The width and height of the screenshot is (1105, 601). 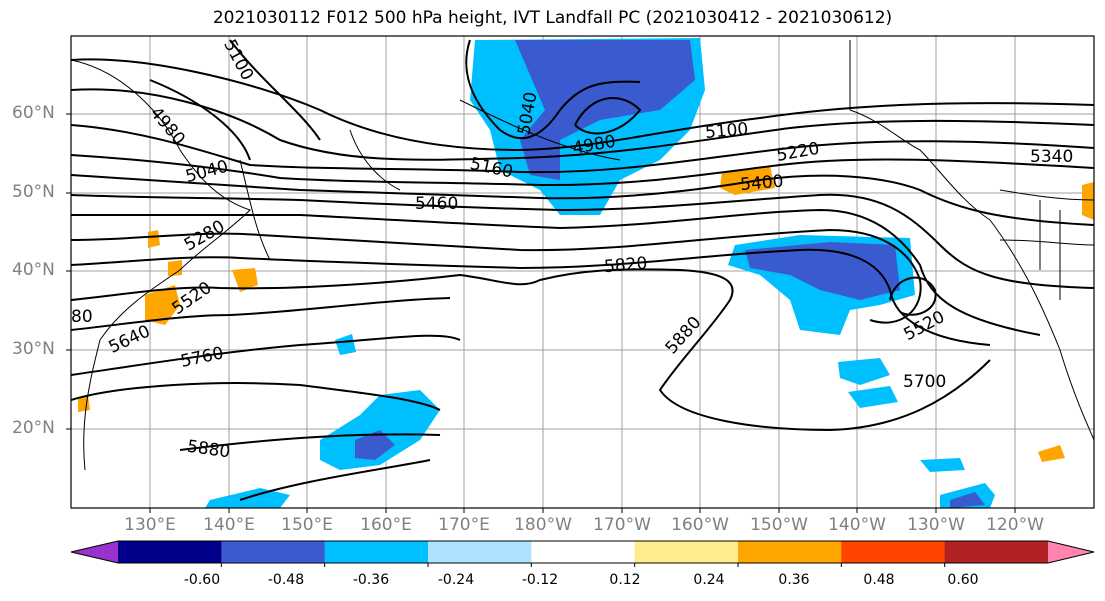 What do you see at coordinates (622, 525) in the screenshot?
I see `lon-label: 170°W` at bounding box center [622, 525].